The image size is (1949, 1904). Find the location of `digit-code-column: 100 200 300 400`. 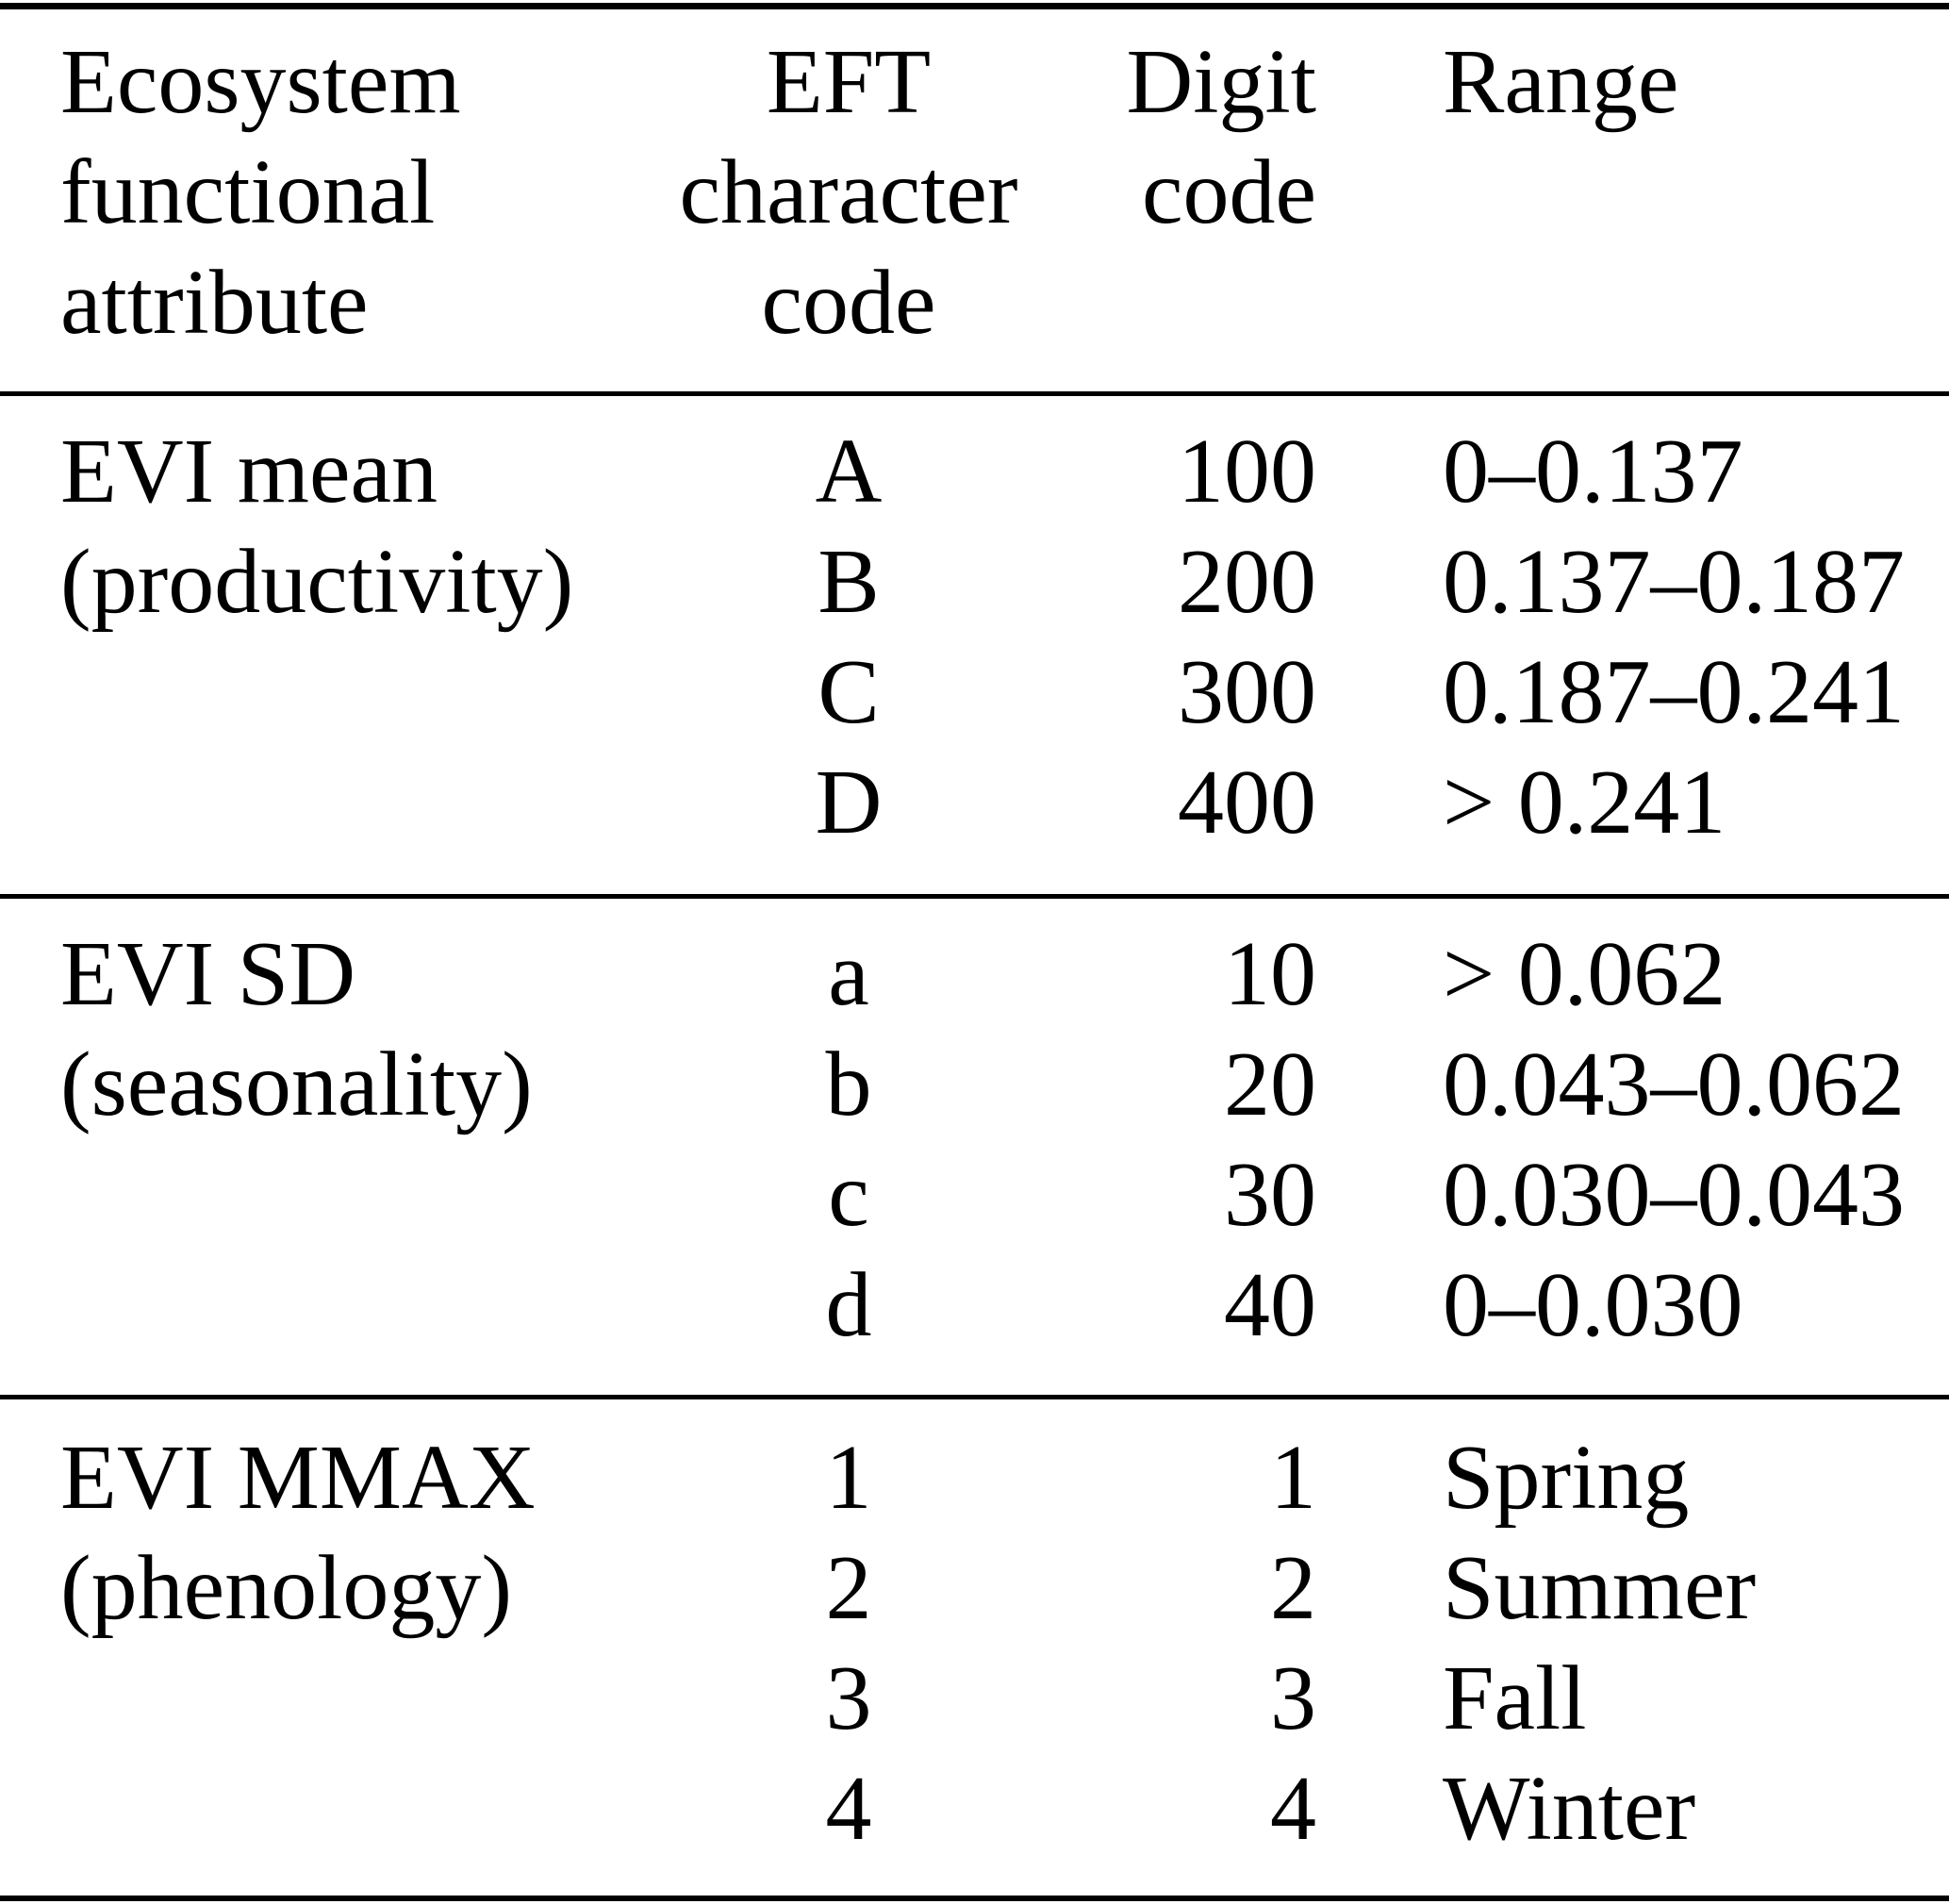

digit-code-column: 100 200 300 400 is located at coordinates (1153, 637).